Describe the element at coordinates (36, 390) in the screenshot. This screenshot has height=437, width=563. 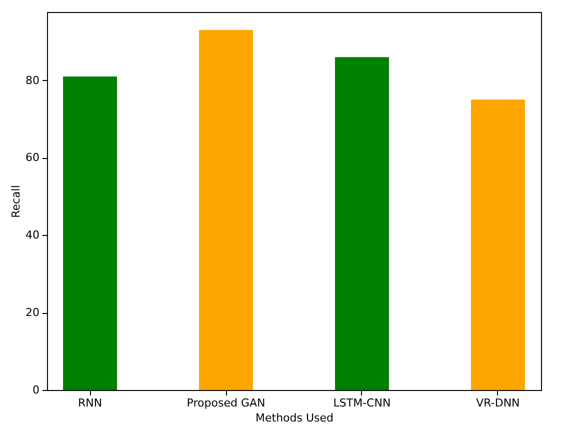
I see `y-tick-label: 0` at that location.